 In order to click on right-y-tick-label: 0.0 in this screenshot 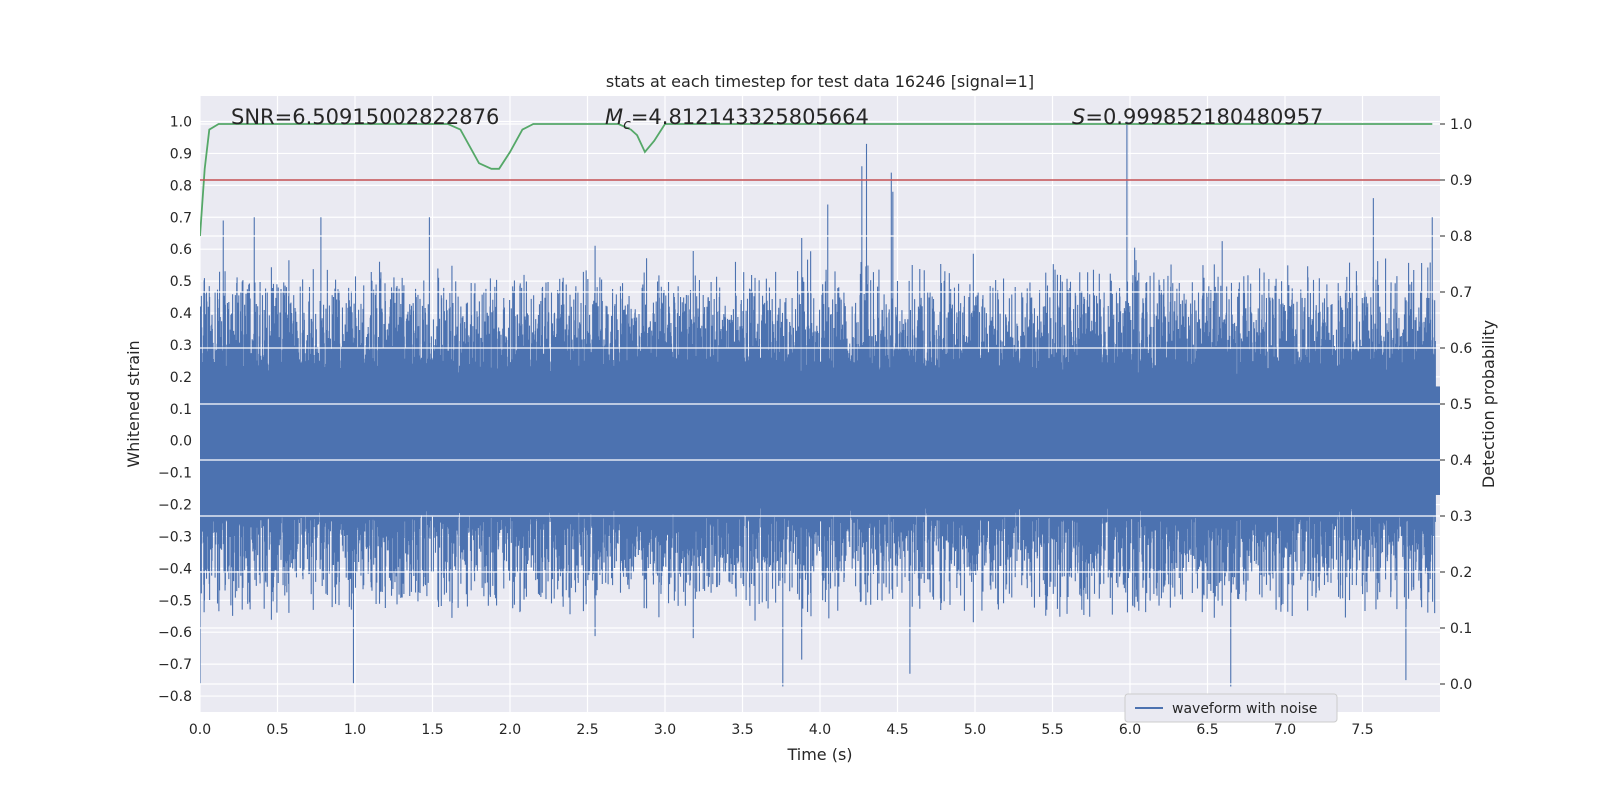, I will do `click(1461, 685)`.